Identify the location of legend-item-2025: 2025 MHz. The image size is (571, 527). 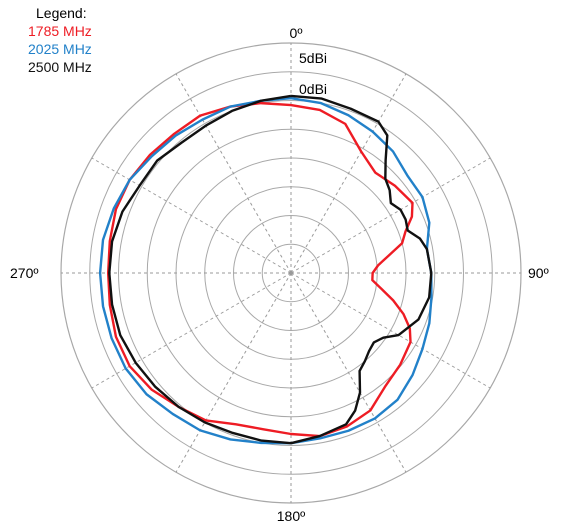
(60, 49).